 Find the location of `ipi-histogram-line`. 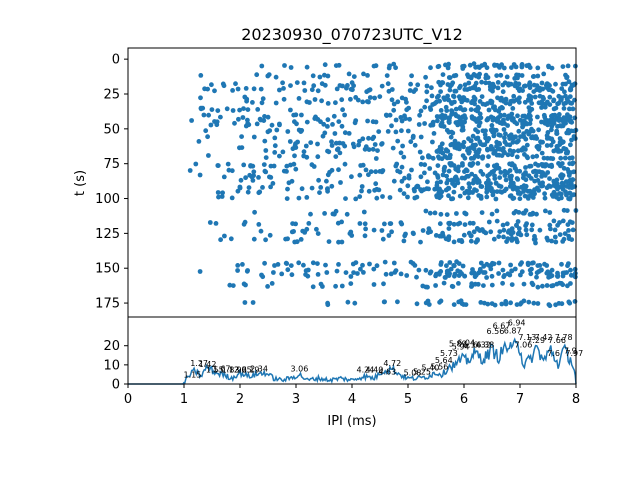

ipi-histogram-line is located at coordinates (352, 361).